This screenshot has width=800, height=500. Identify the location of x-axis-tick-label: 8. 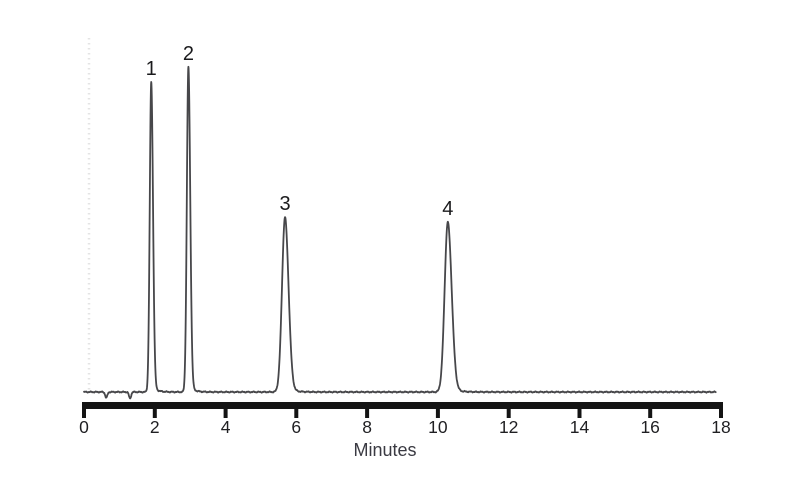
(367, 427).